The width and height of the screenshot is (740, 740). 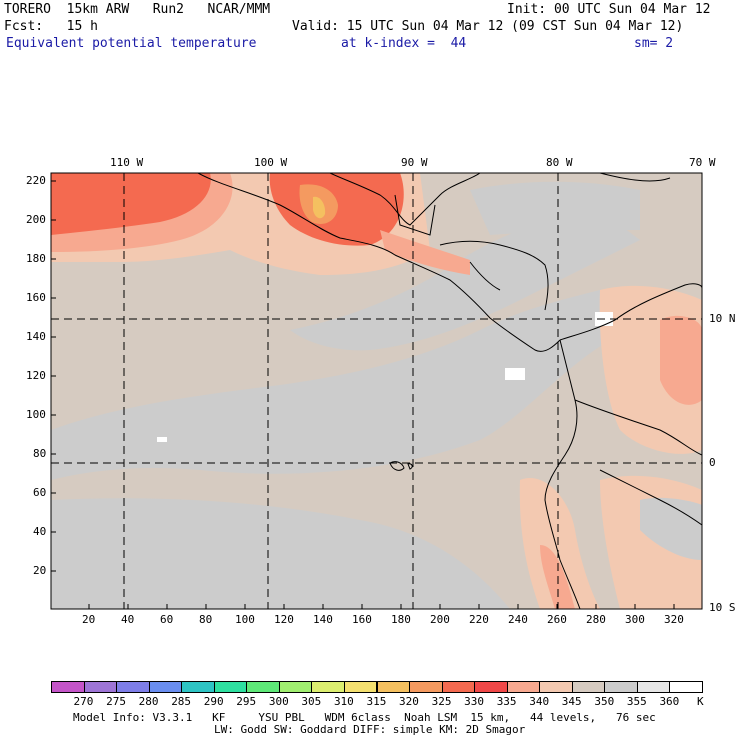 I want to click on x-tick-label: 200, so click(x=440, y=619).